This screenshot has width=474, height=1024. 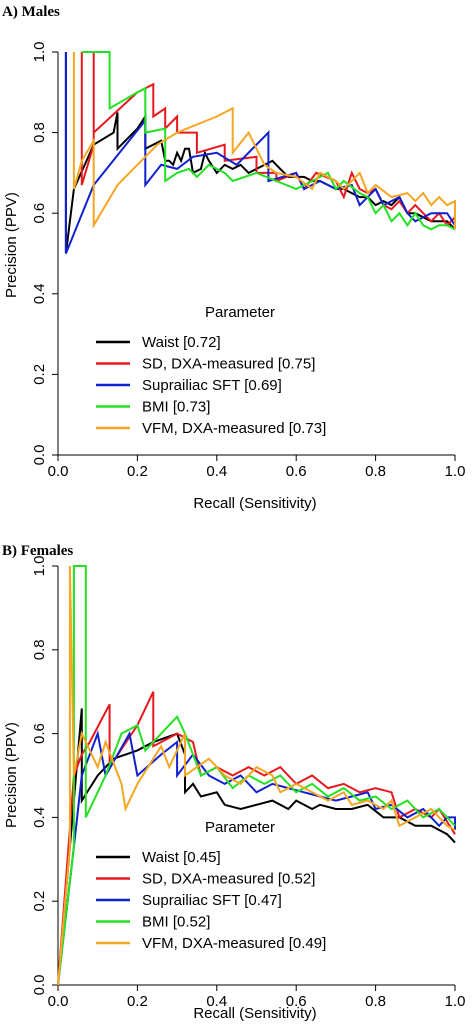 I want to click on legend-entry-vfm-dxa-measured: VFM, DXA-measured [0.73], so click(x=234, y=428).